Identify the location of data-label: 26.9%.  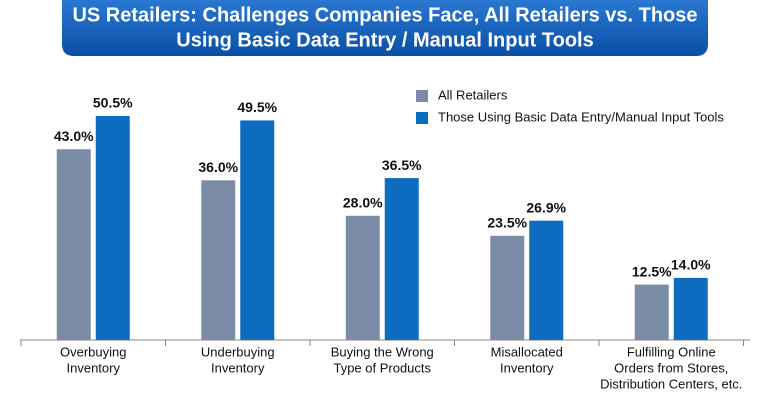
(546, 207).